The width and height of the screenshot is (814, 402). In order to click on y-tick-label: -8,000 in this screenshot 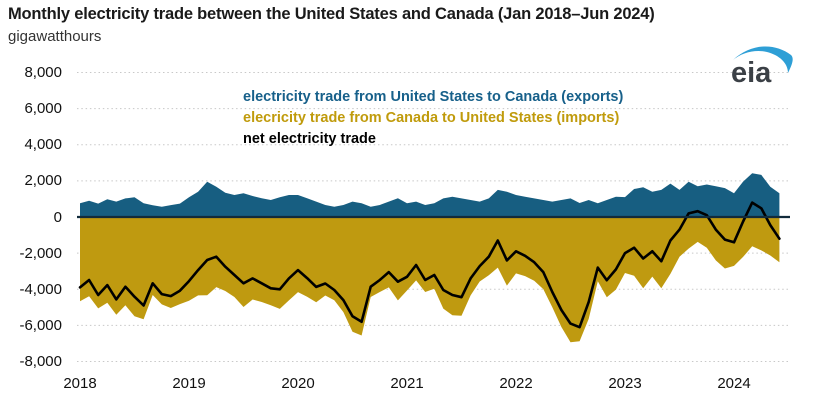, I will do `click(40, 361)`.